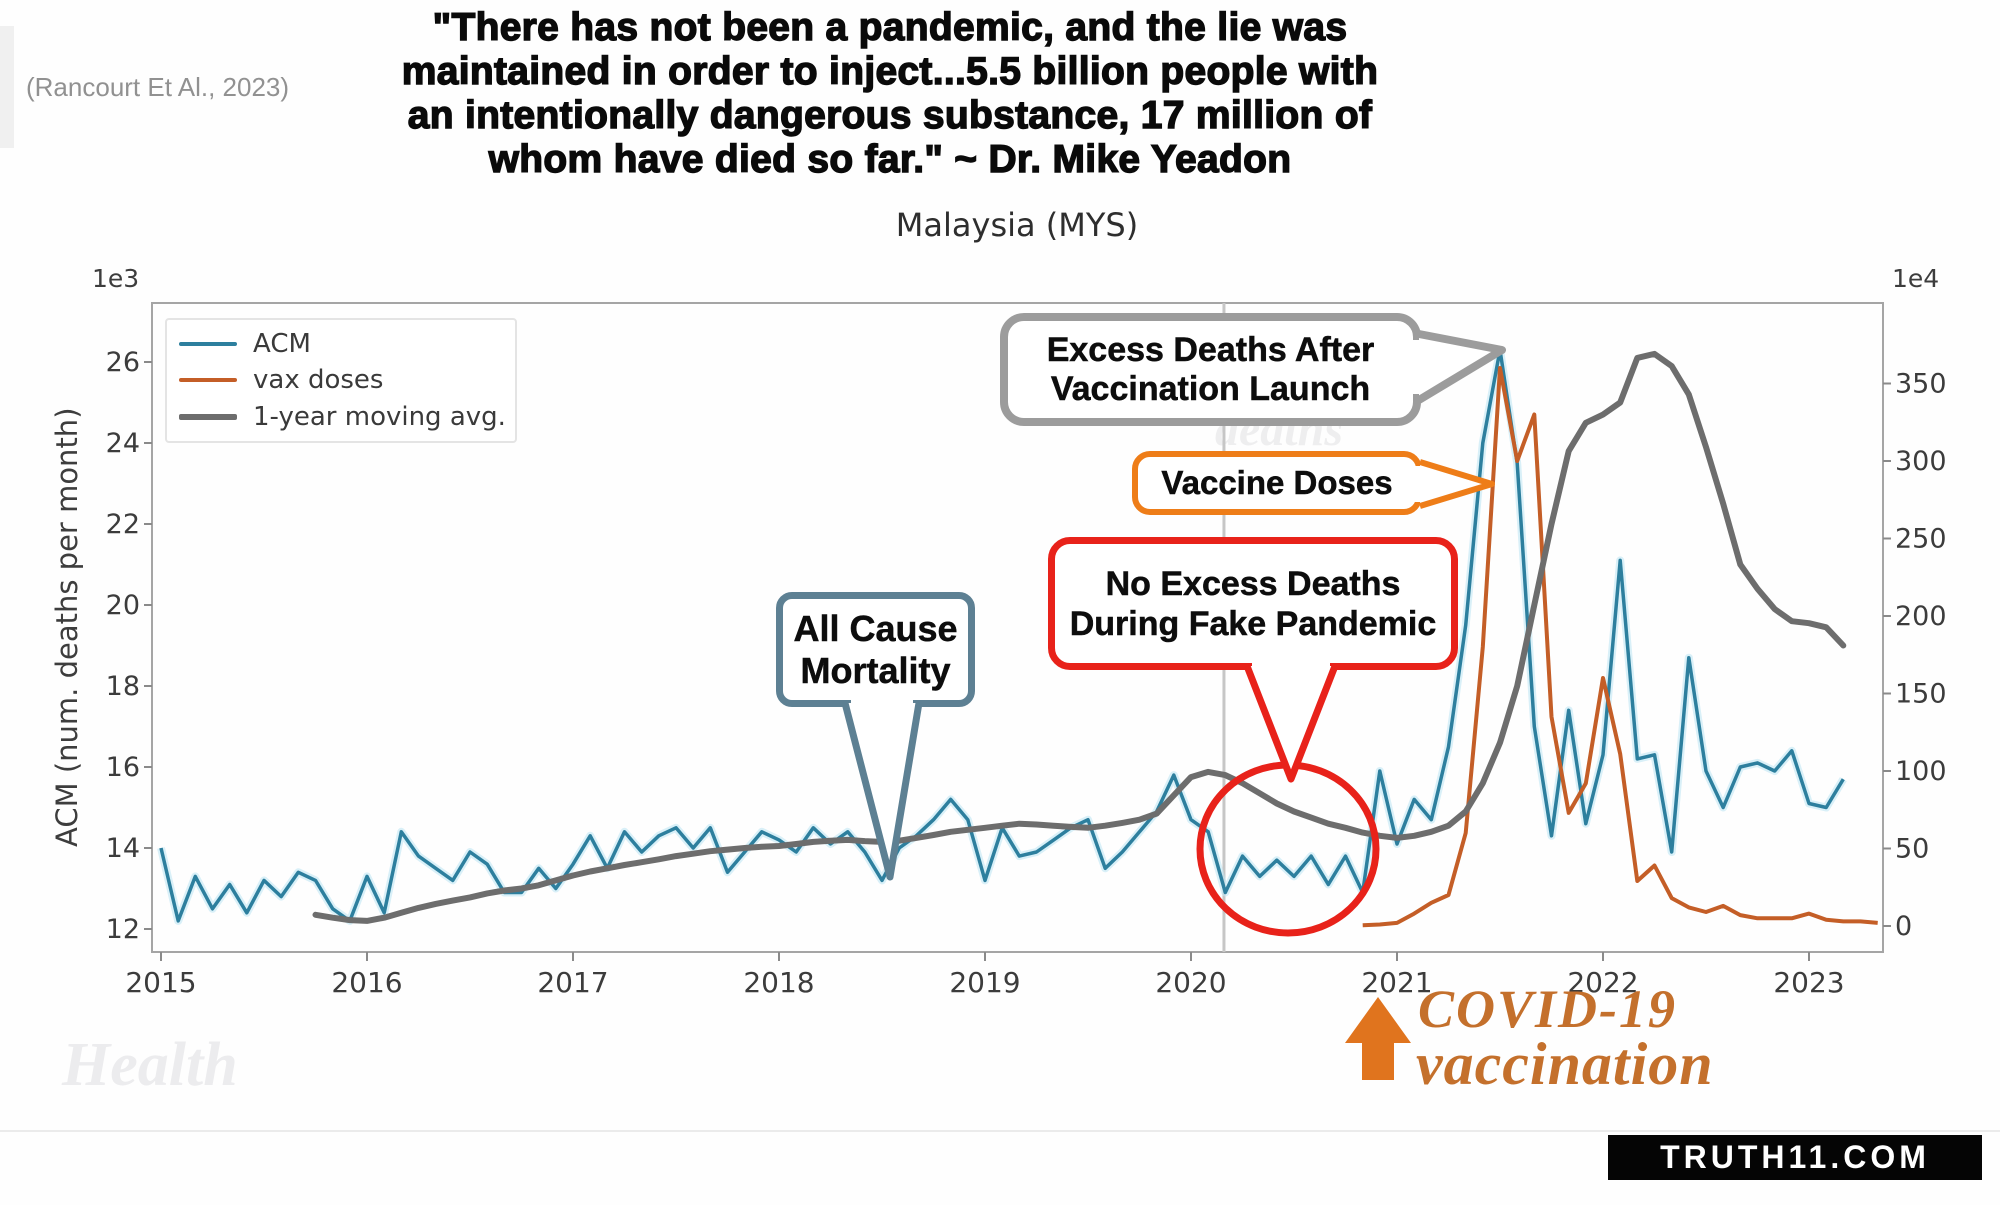  What do you see at coordinates (123, 767) in the screenshot?
I see `left-tick-label: 16` at bounding box center [123, 767].